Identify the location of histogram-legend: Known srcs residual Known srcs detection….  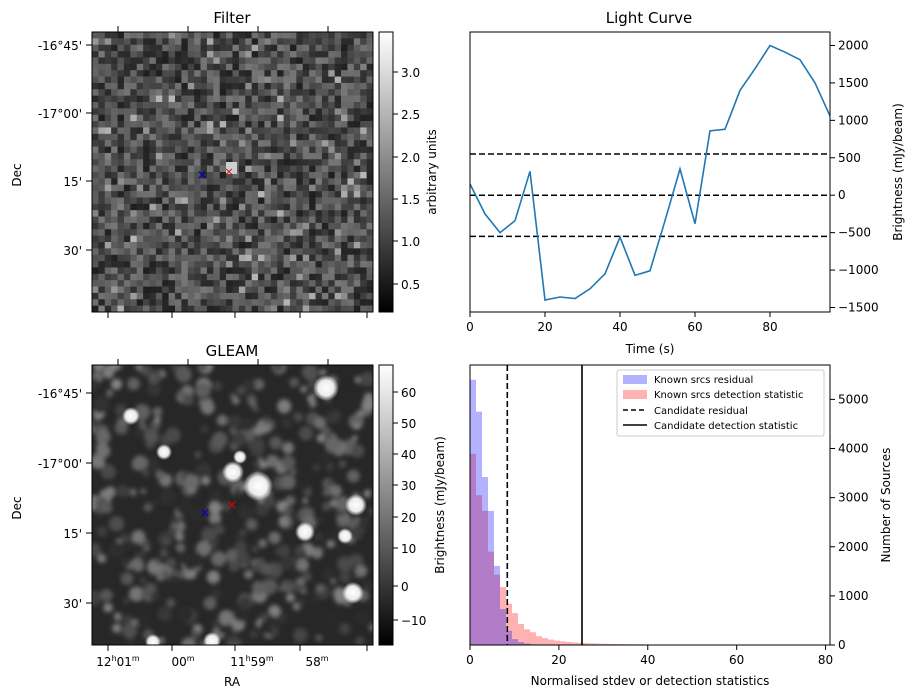
(720, 403).